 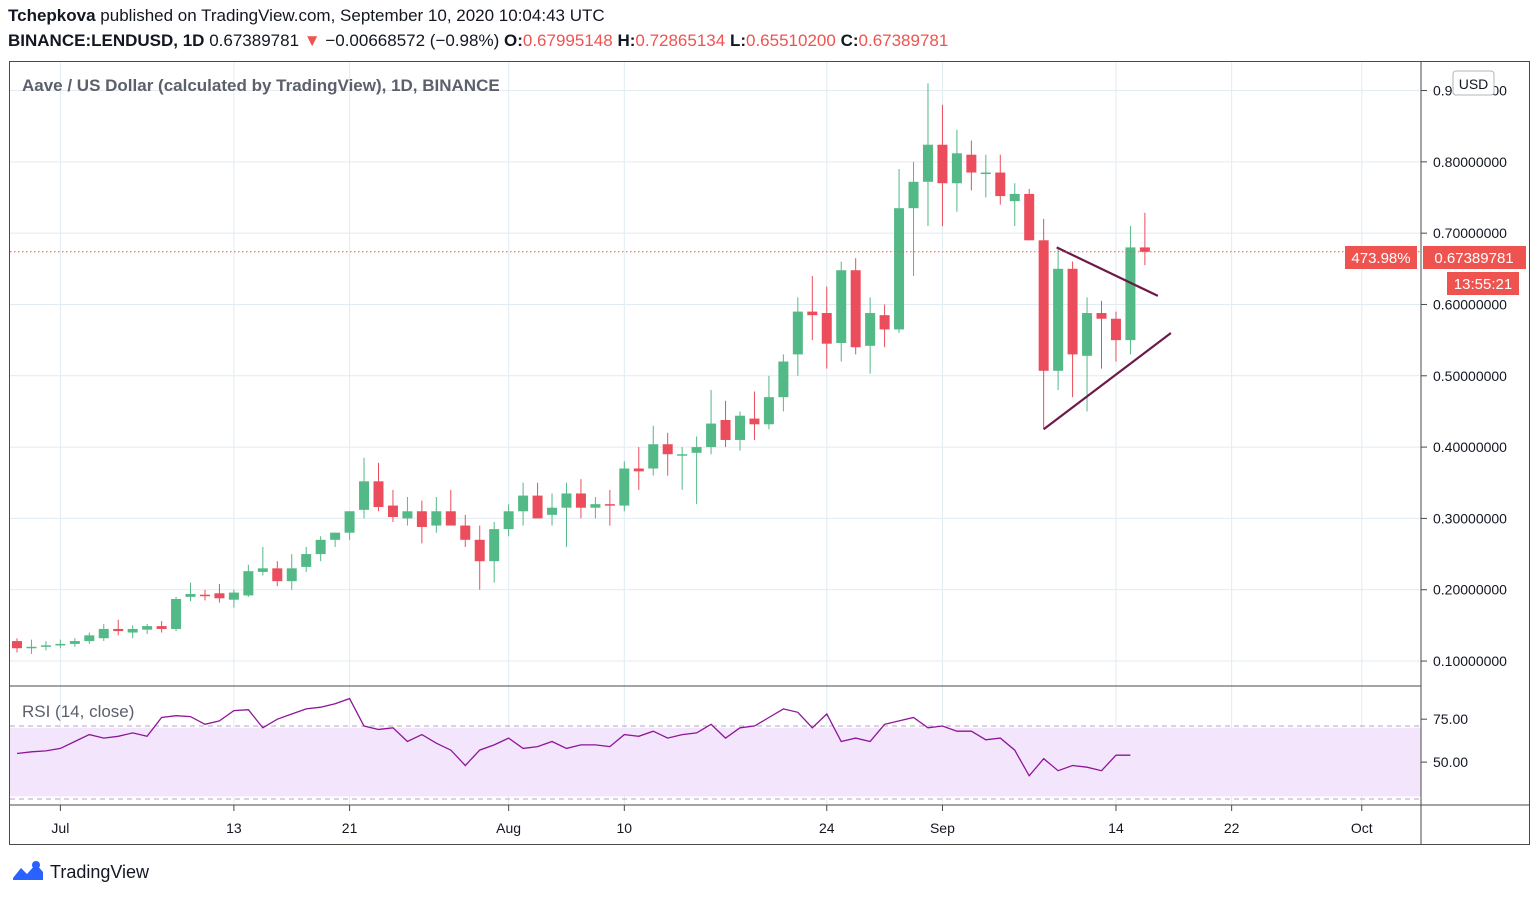 What do you see at coordinates (1483, 284) in the screenshot?
I see `countdown-text: 13:55:21` at bounding box center [1483, 284].